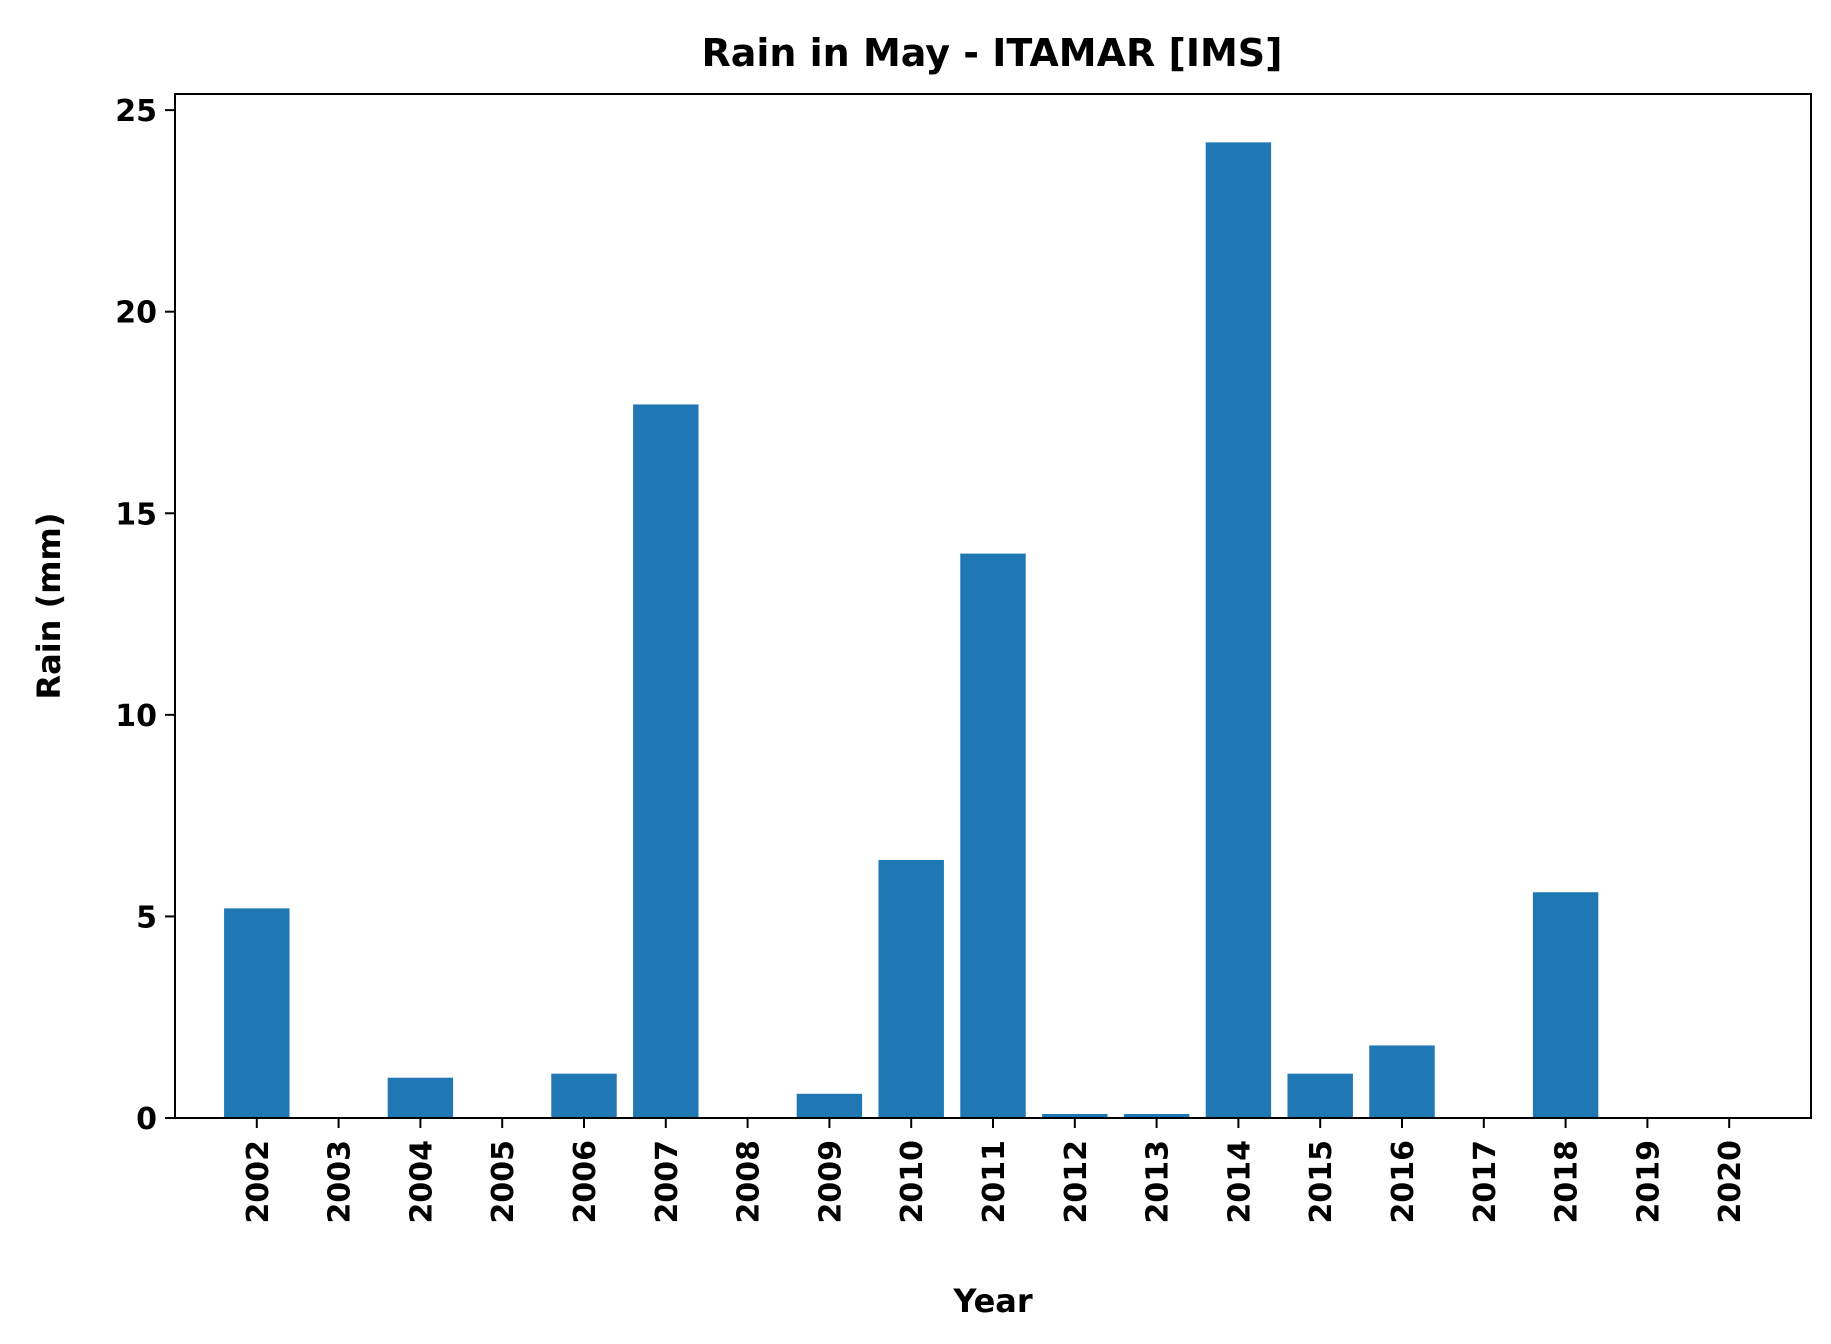  Describe the element at coordinates (1402, 1081) in the screenshot. I see `bar-2016` at that location.